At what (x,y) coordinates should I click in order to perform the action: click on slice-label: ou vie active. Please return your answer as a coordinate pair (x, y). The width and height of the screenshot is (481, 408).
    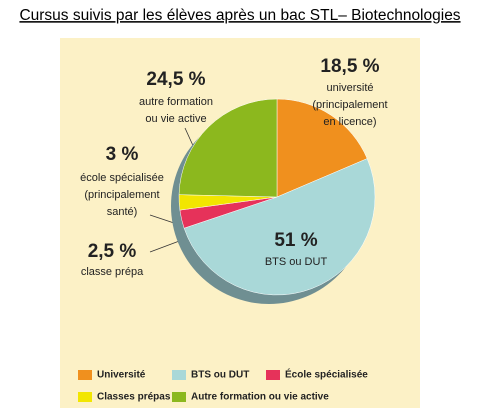
    Looking at the image, I should click on (175, 119).